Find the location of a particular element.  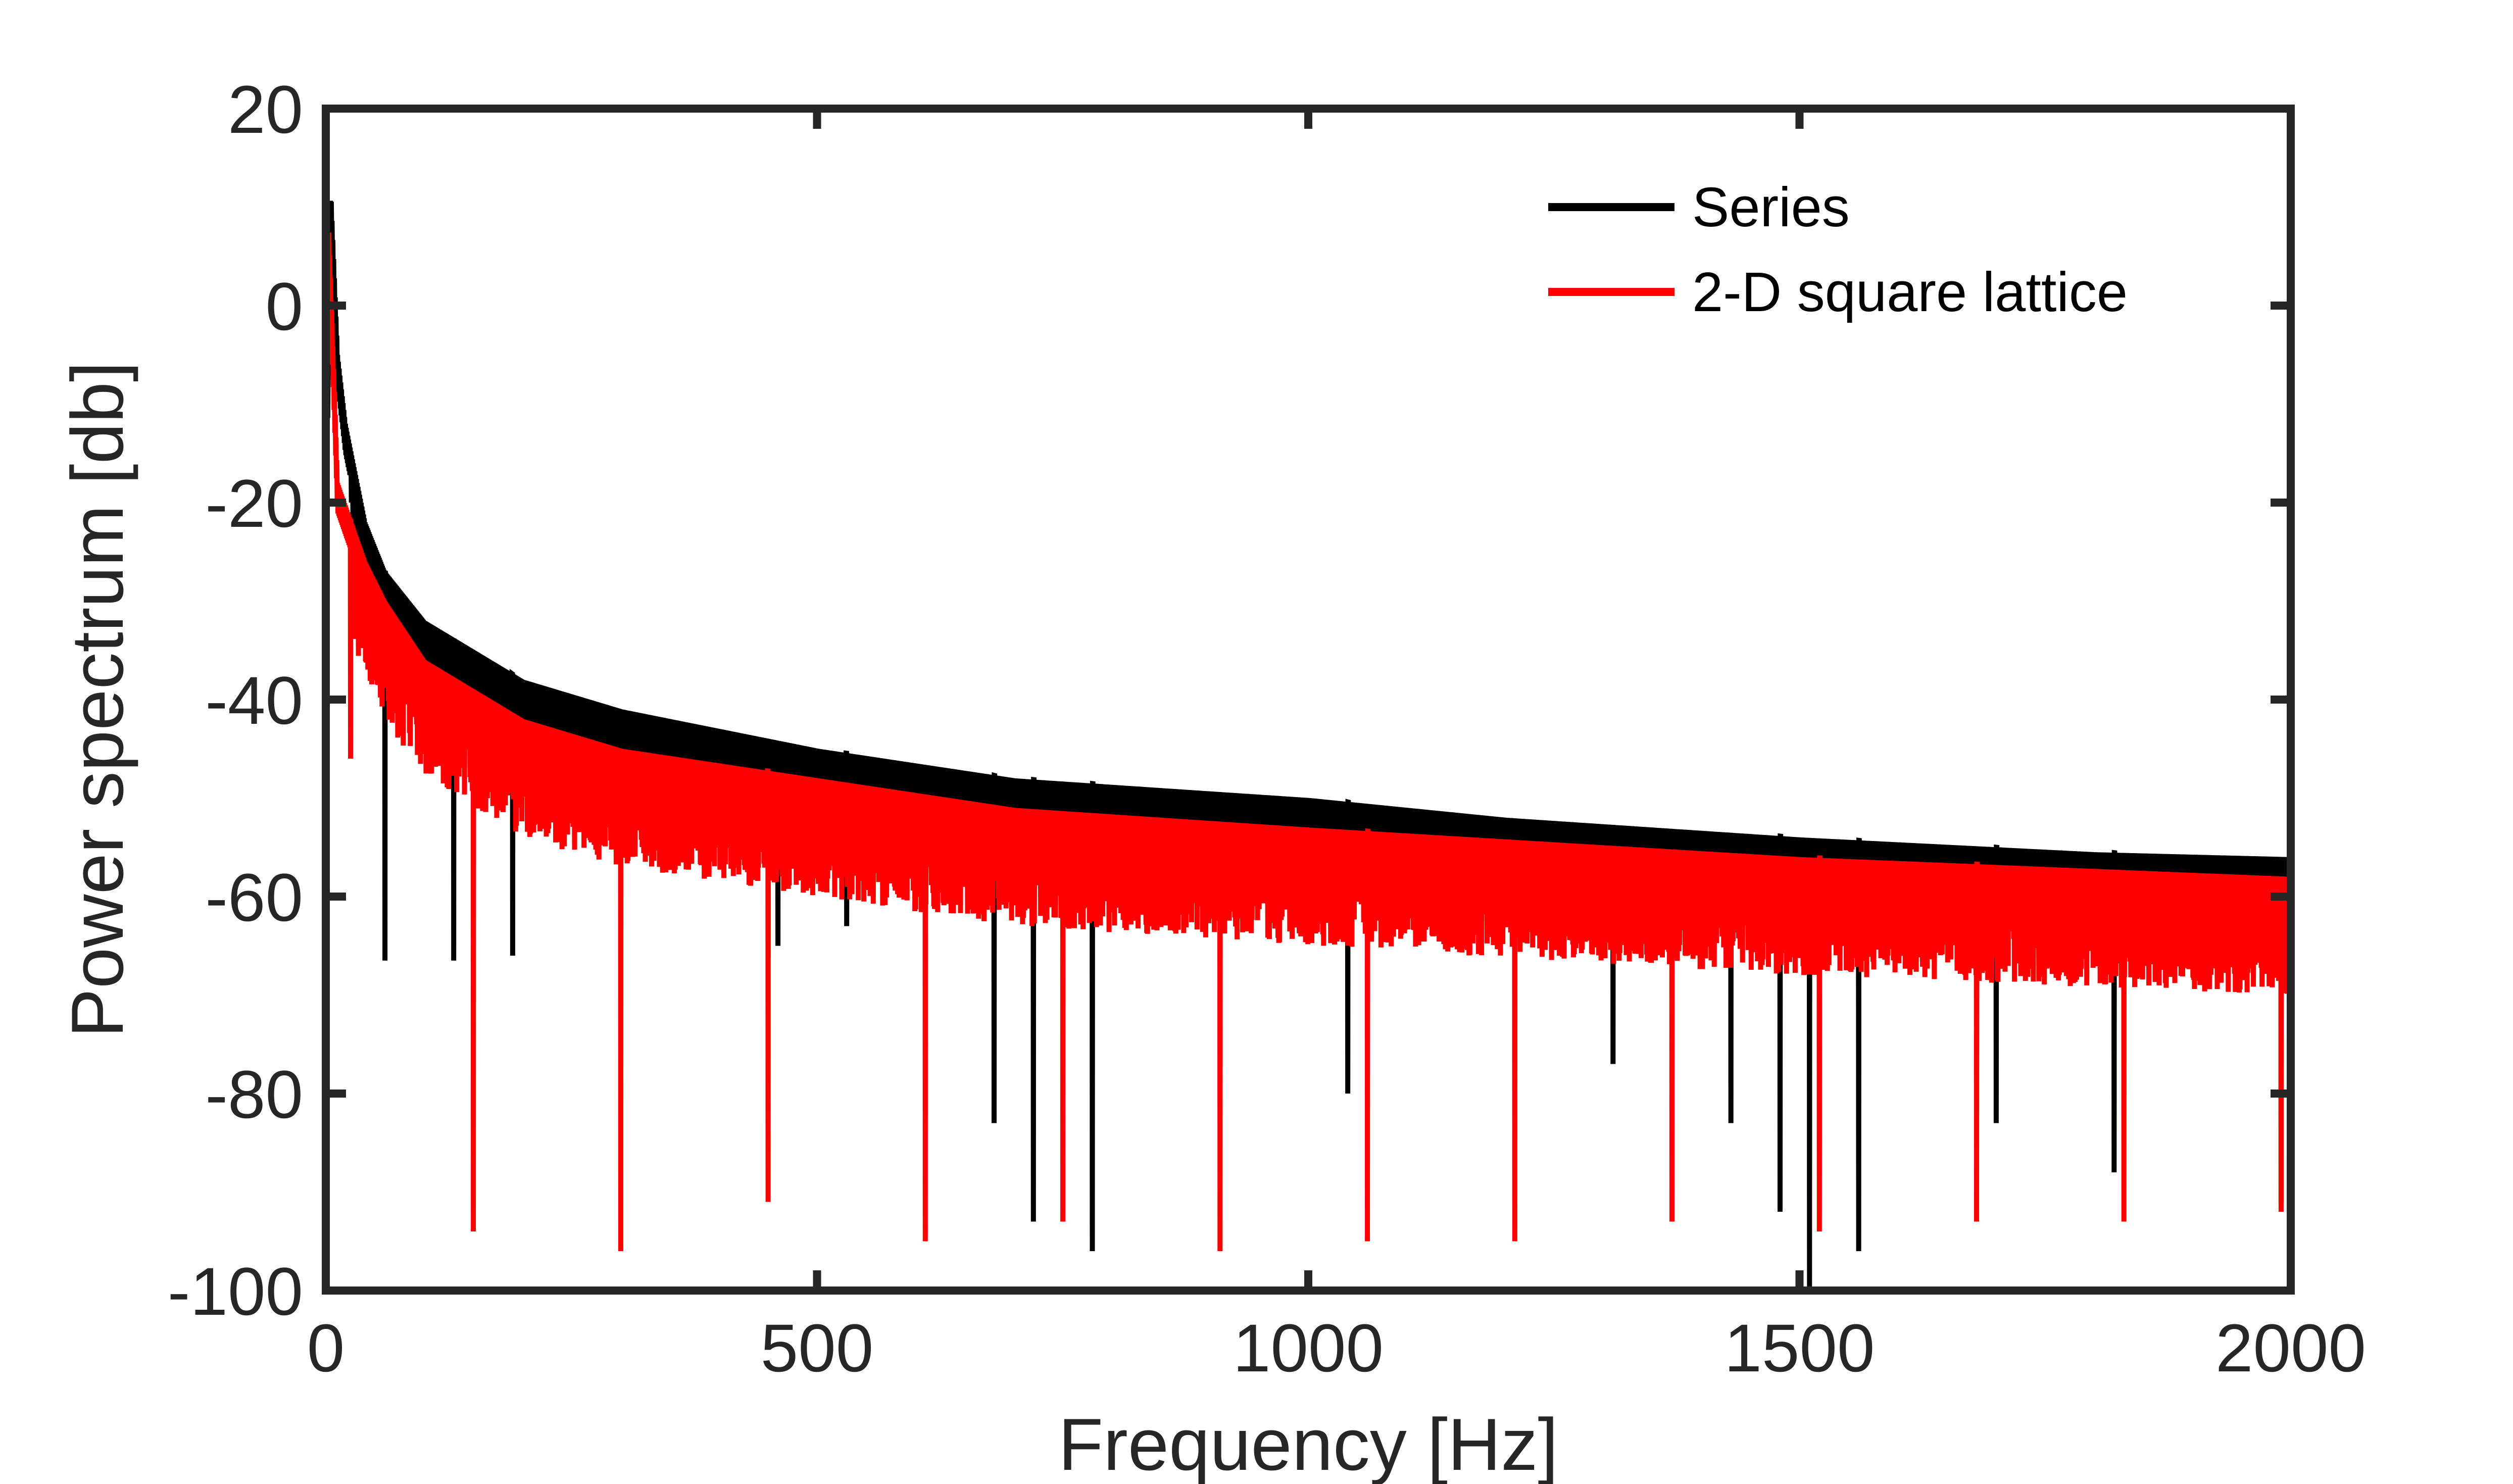

legend-label-2d-square-lattice: 2-D square lattice is located at coordinates (1910, 292).